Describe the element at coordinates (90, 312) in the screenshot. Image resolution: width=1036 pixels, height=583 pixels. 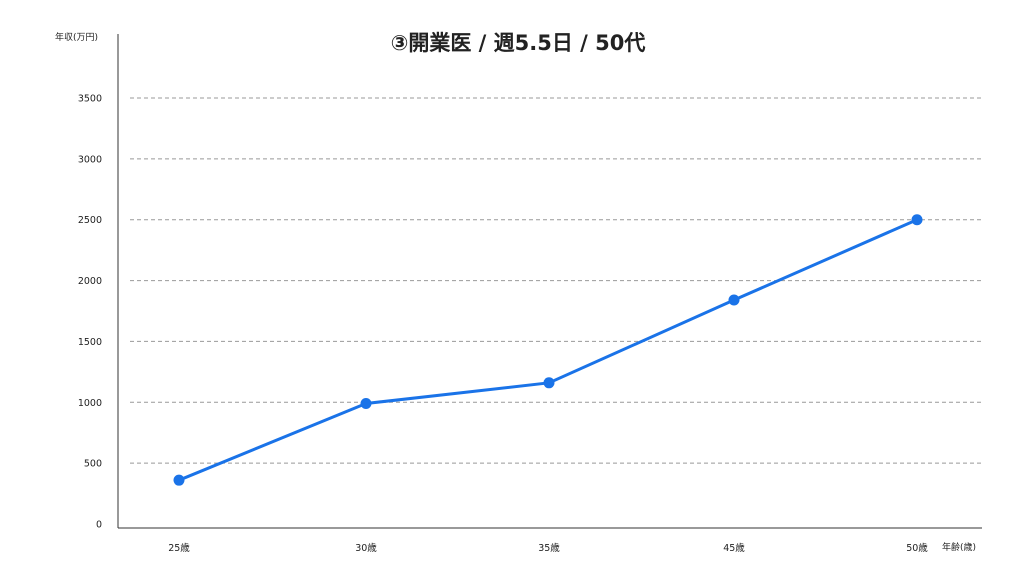
I see `y-tick-labels: 0 500 1000 1500 2000 2500 3000 3500` at that location.